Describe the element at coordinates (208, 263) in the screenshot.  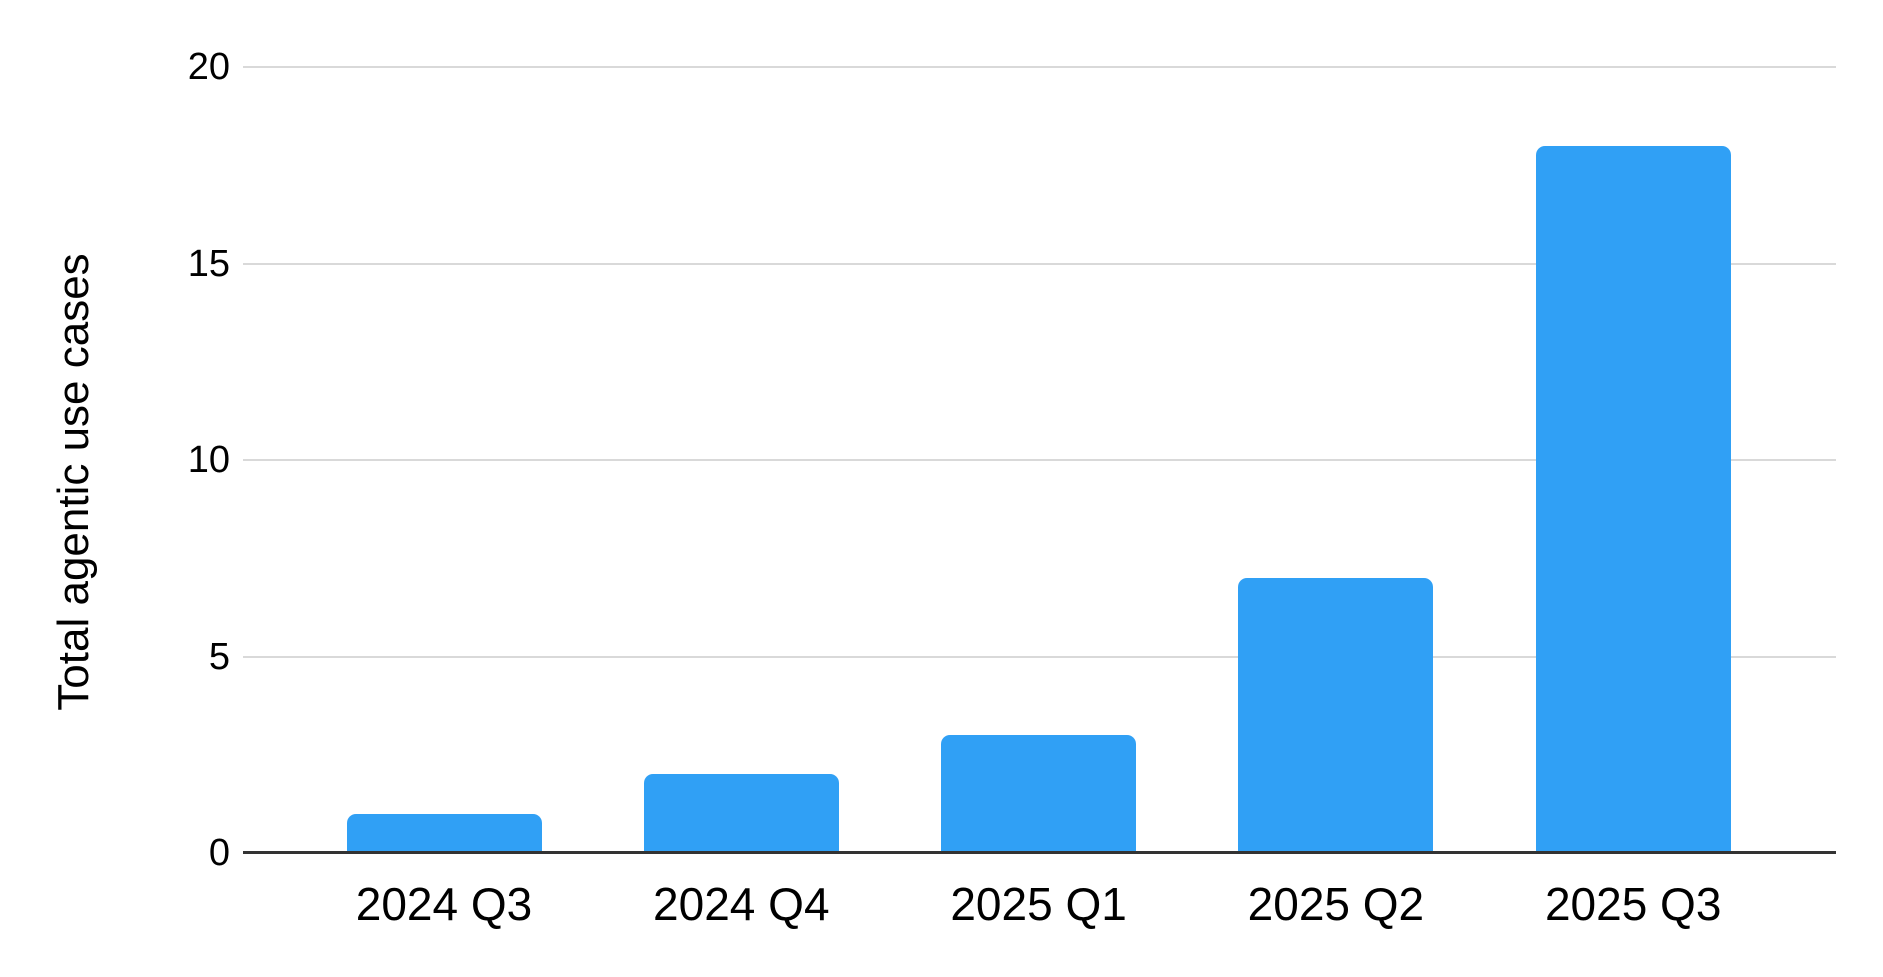
I see `y-tick-label-15: 15` at that location.